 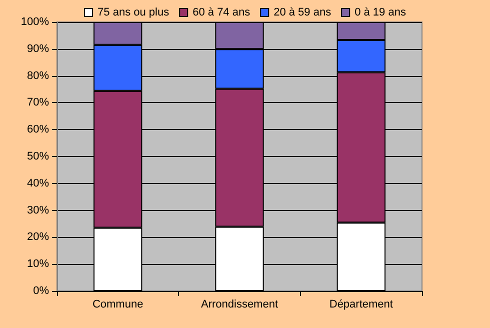 What do you see at coordinates (38, 48) in the screenshot?
I see `y-tick-label: 90%` at bounding box center [38, 48].